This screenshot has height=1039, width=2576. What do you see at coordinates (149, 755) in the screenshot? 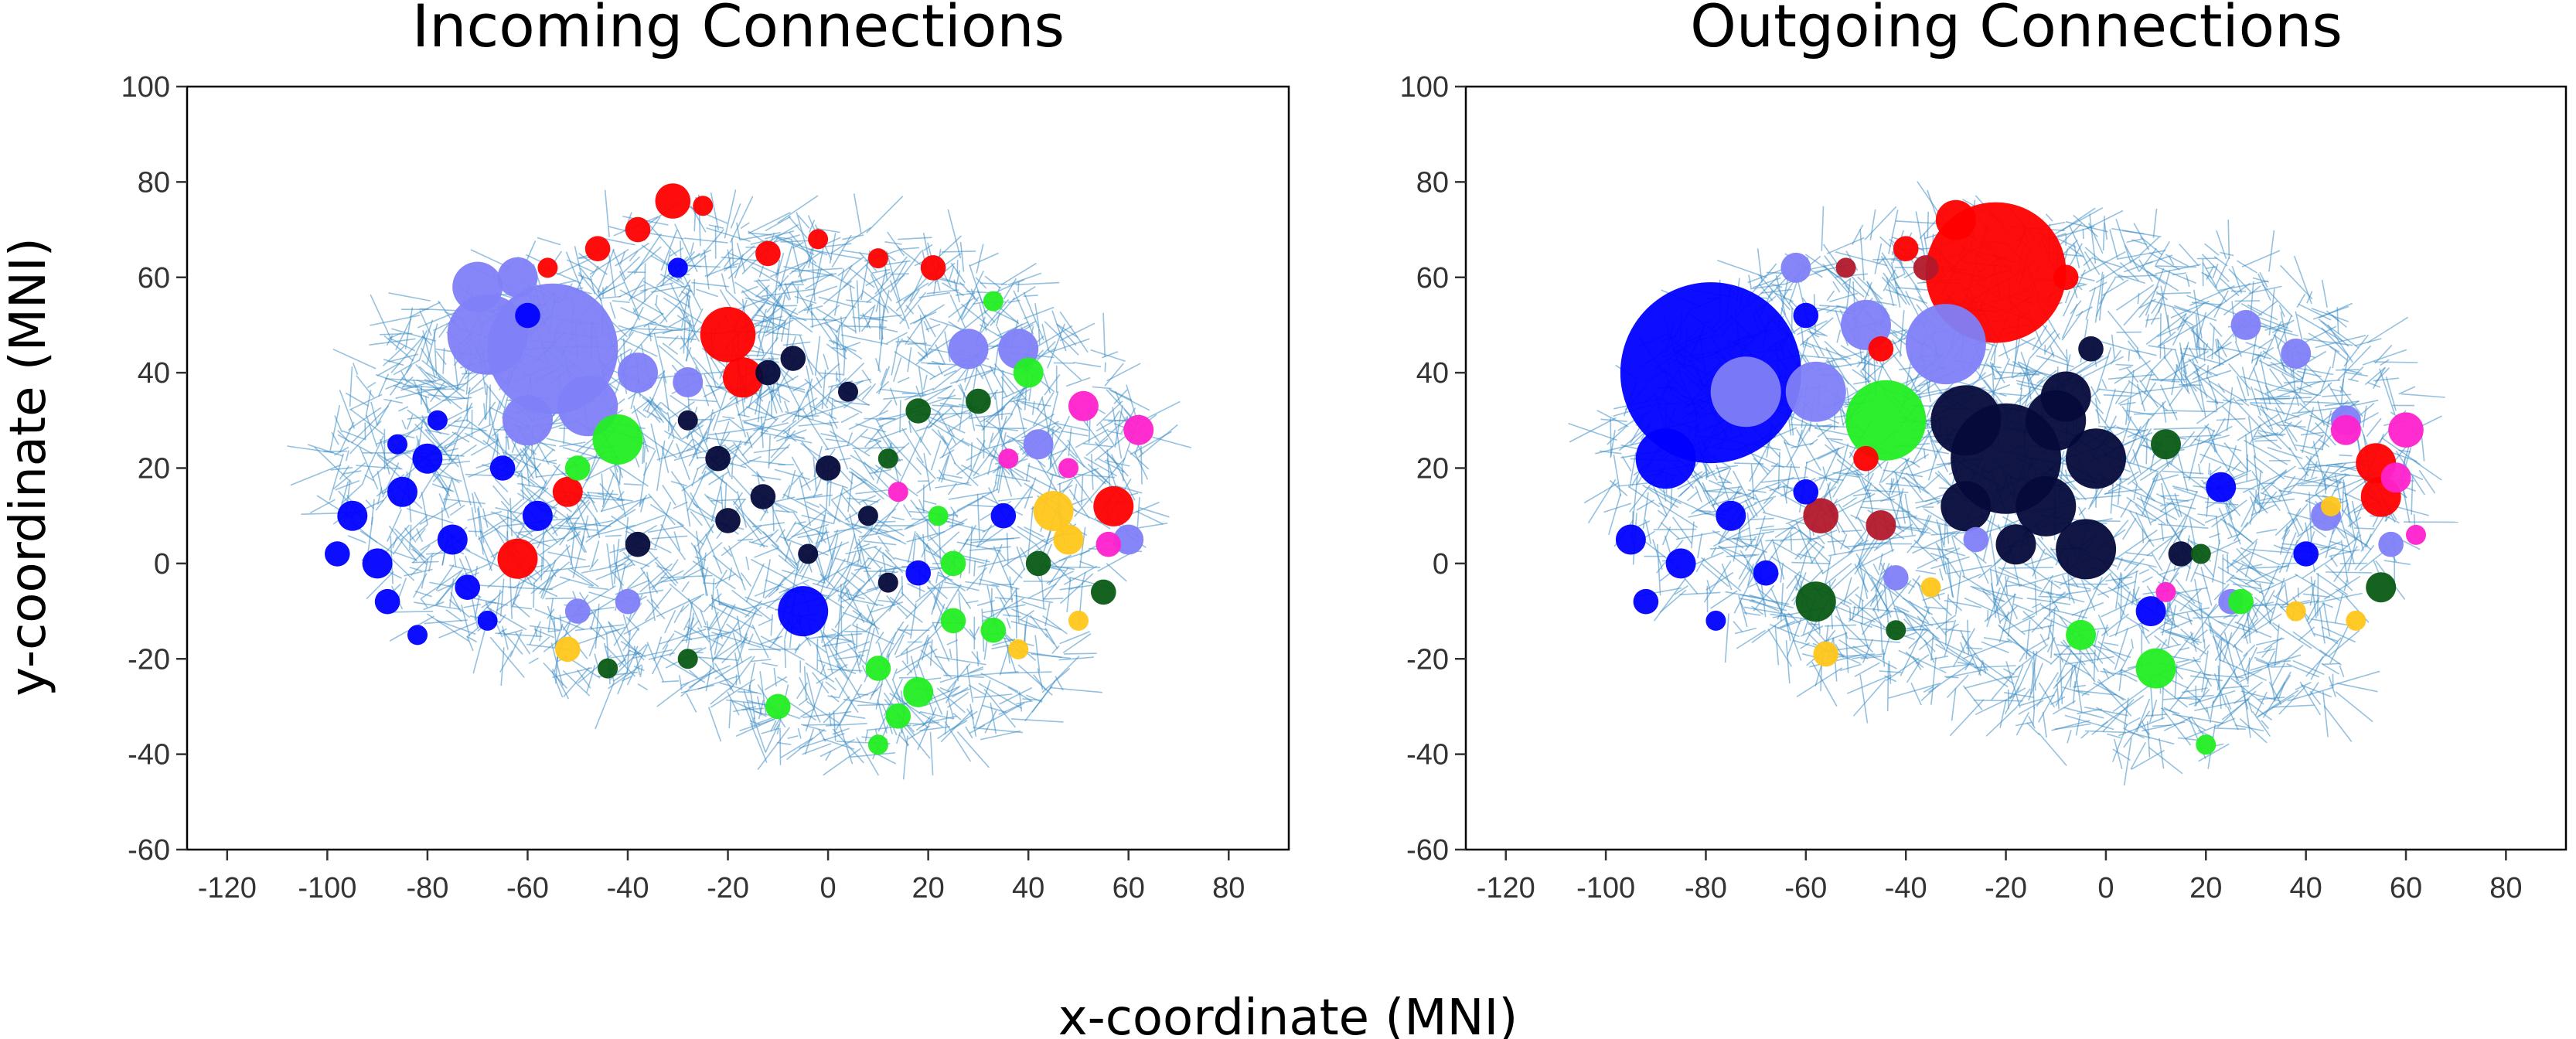
I see `y-tick-label: -40` at bounding box center [149, 755].